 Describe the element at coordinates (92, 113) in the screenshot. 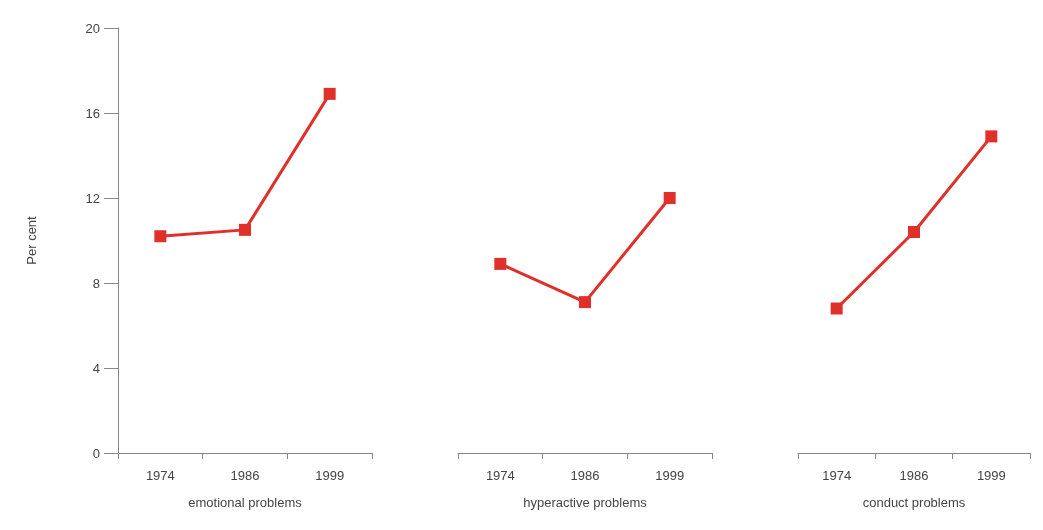

I see `y-tick-label: 16` at that location.